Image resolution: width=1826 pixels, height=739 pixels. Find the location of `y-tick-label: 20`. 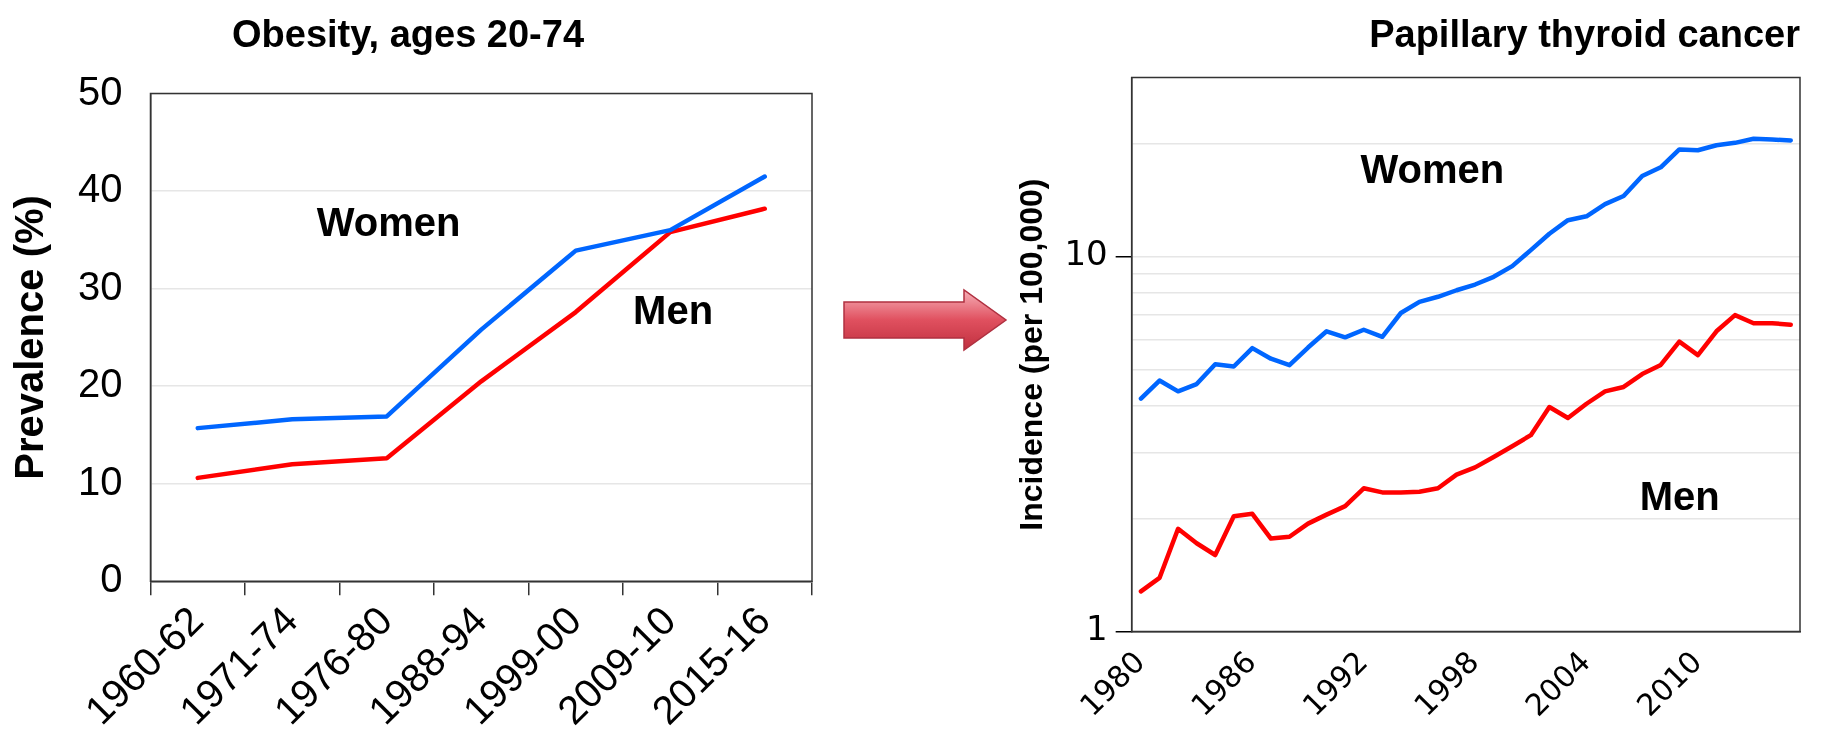

y-tick-label: 20 is located at coordinates (100, 383).